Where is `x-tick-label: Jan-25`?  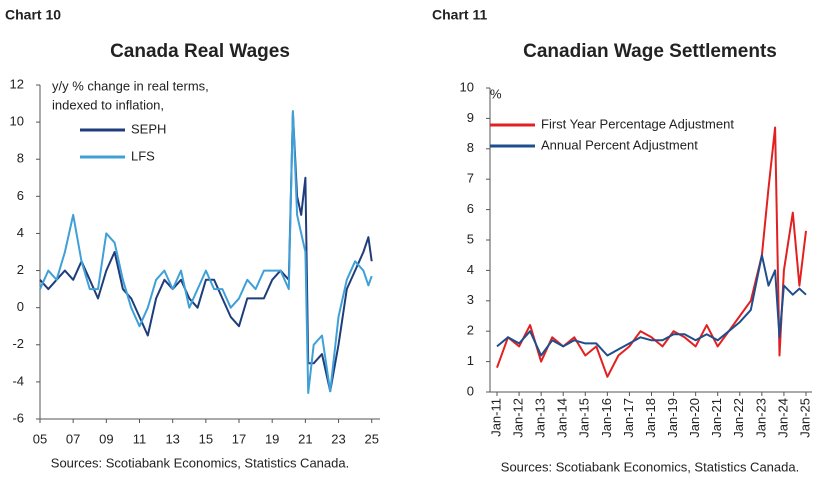
x-tick-label: Jan-25 is located at coordinates (804, 418).